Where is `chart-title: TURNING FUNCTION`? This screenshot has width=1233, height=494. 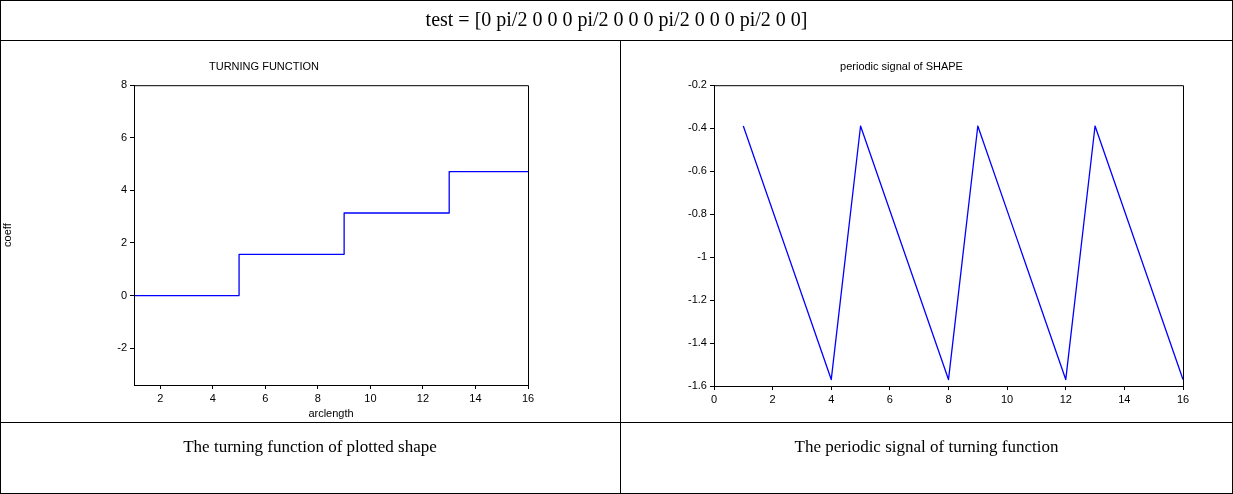
chart-title: TURNING FUNCTION is located at coordinates (264, 65).